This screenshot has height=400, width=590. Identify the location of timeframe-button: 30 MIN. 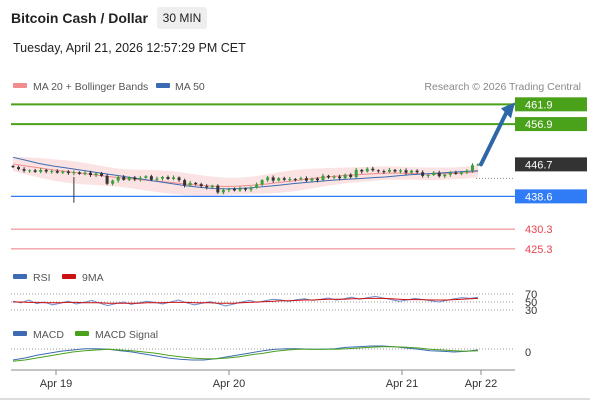
(182, 18).